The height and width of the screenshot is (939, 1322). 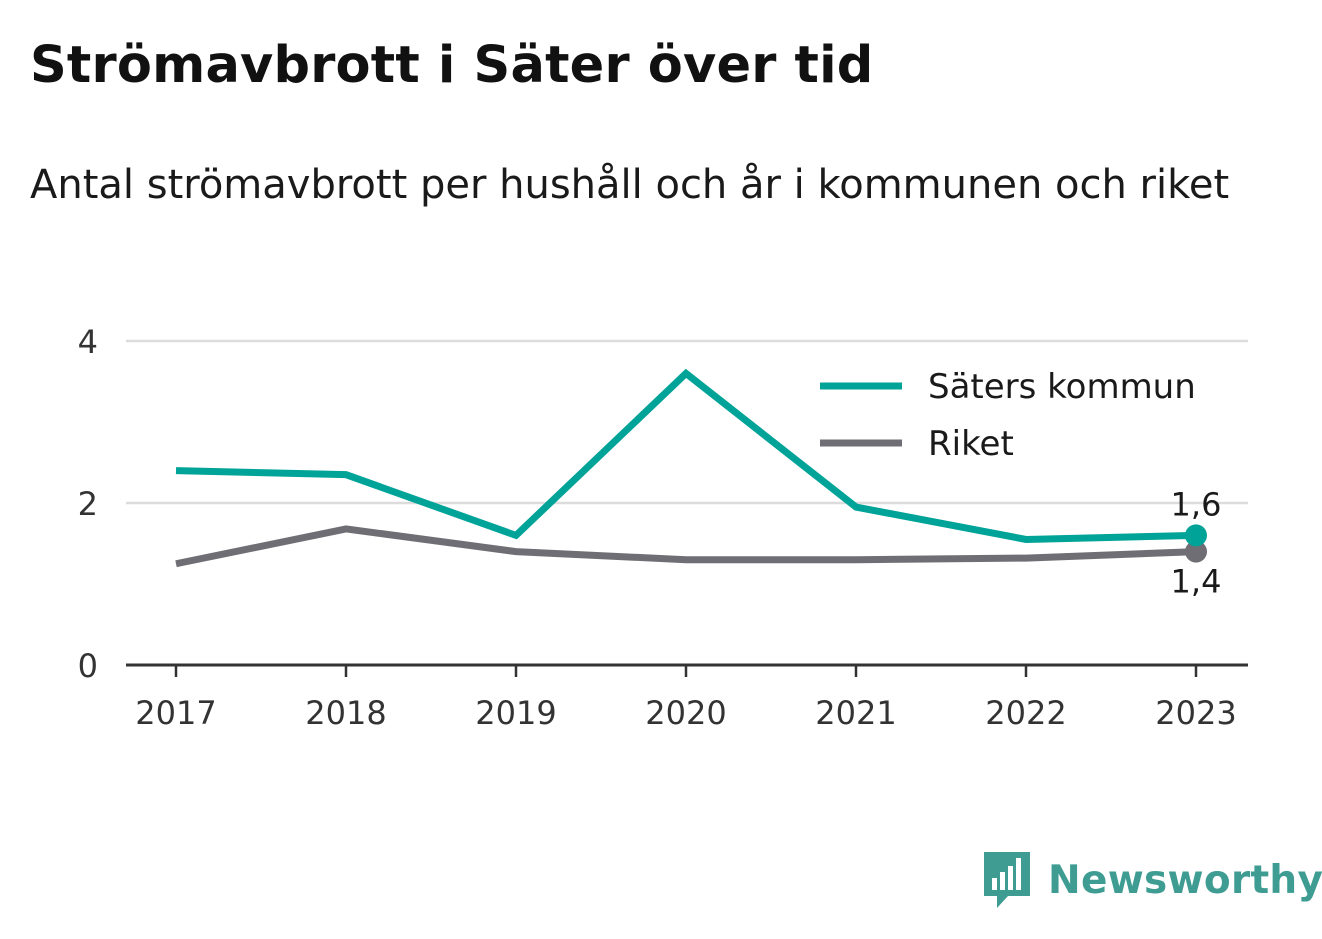 I want to click on y-tick-label: 4, so click(x=88, y=342).